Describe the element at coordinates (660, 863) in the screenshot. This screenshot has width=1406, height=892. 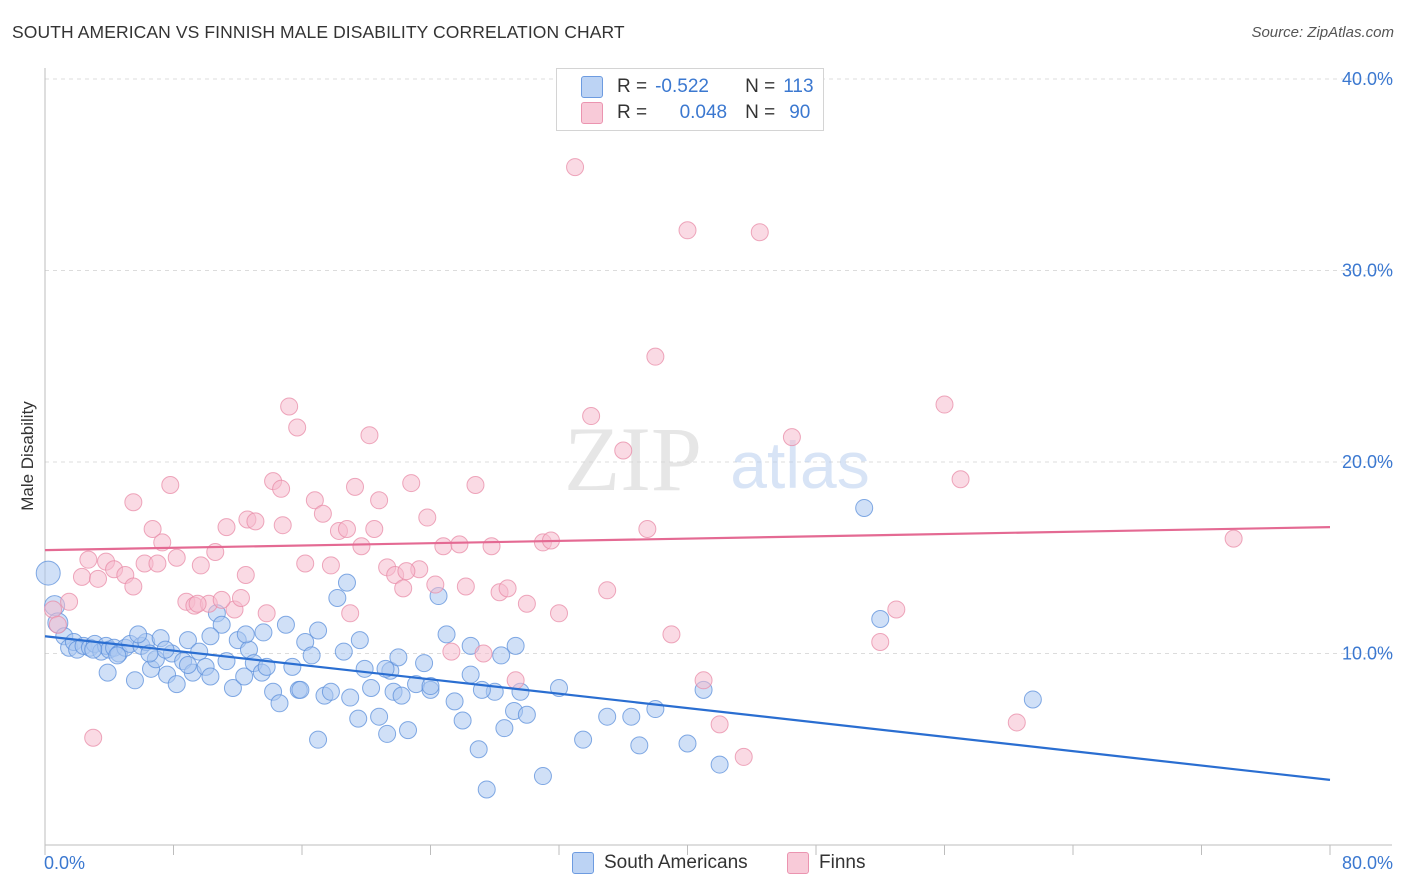
I see `series-legend-south-americans: South Americans` at that location.